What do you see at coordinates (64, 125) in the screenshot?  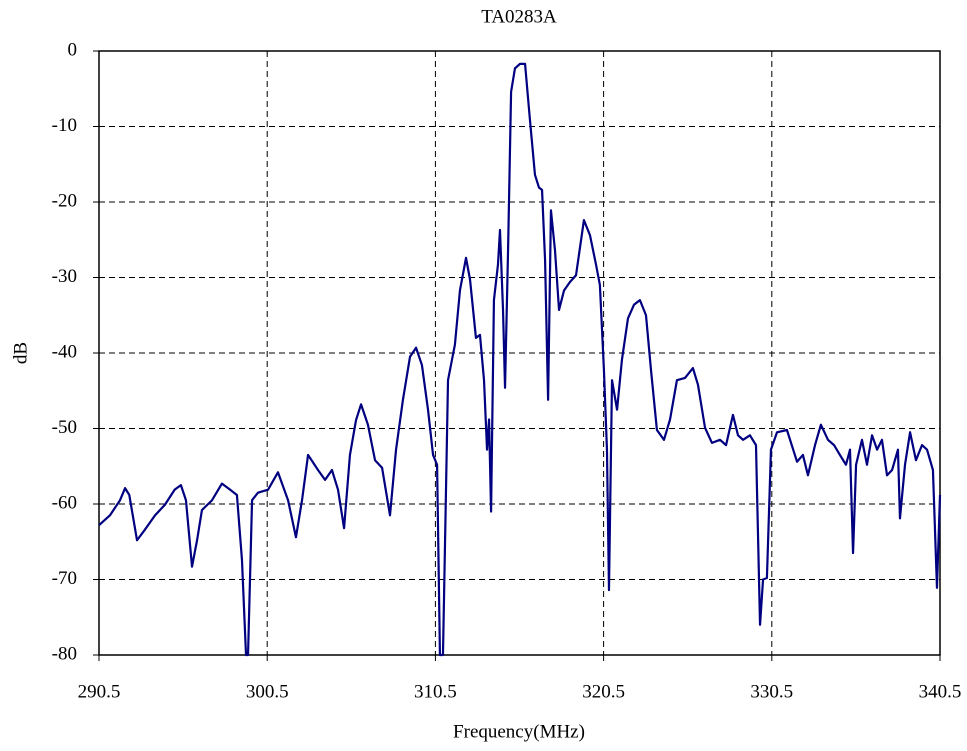 I see `y-tick-label: -10` at bounding box center [64, 125].